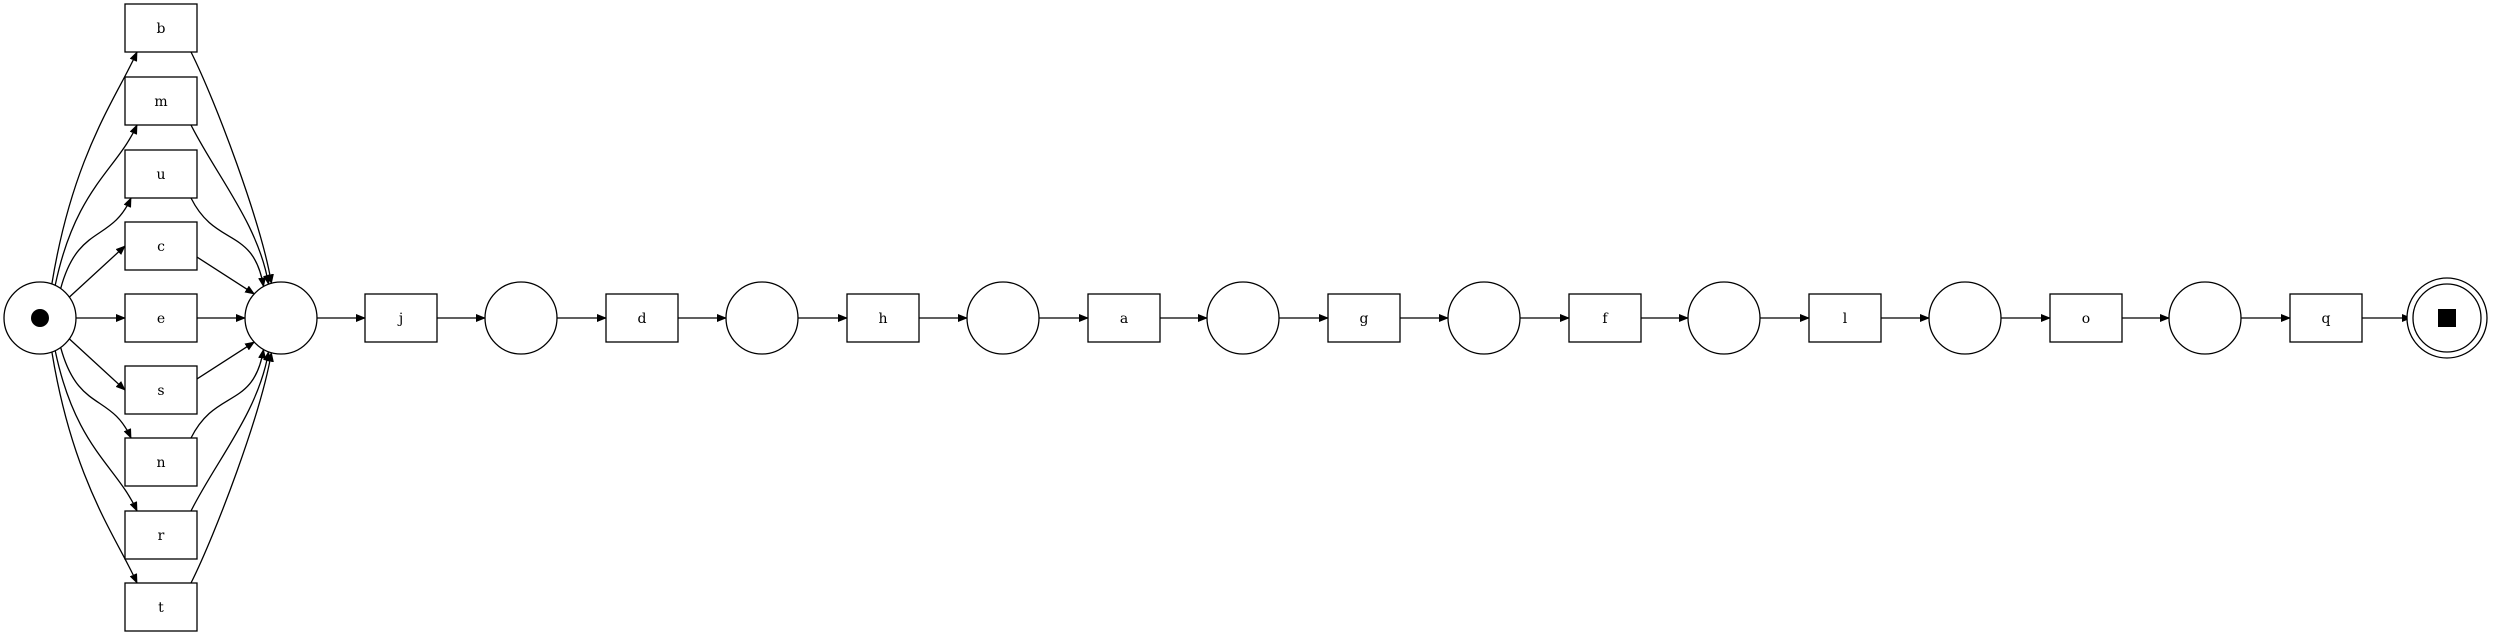  I want to click on edge-n-to-hub, so click(228, 393).